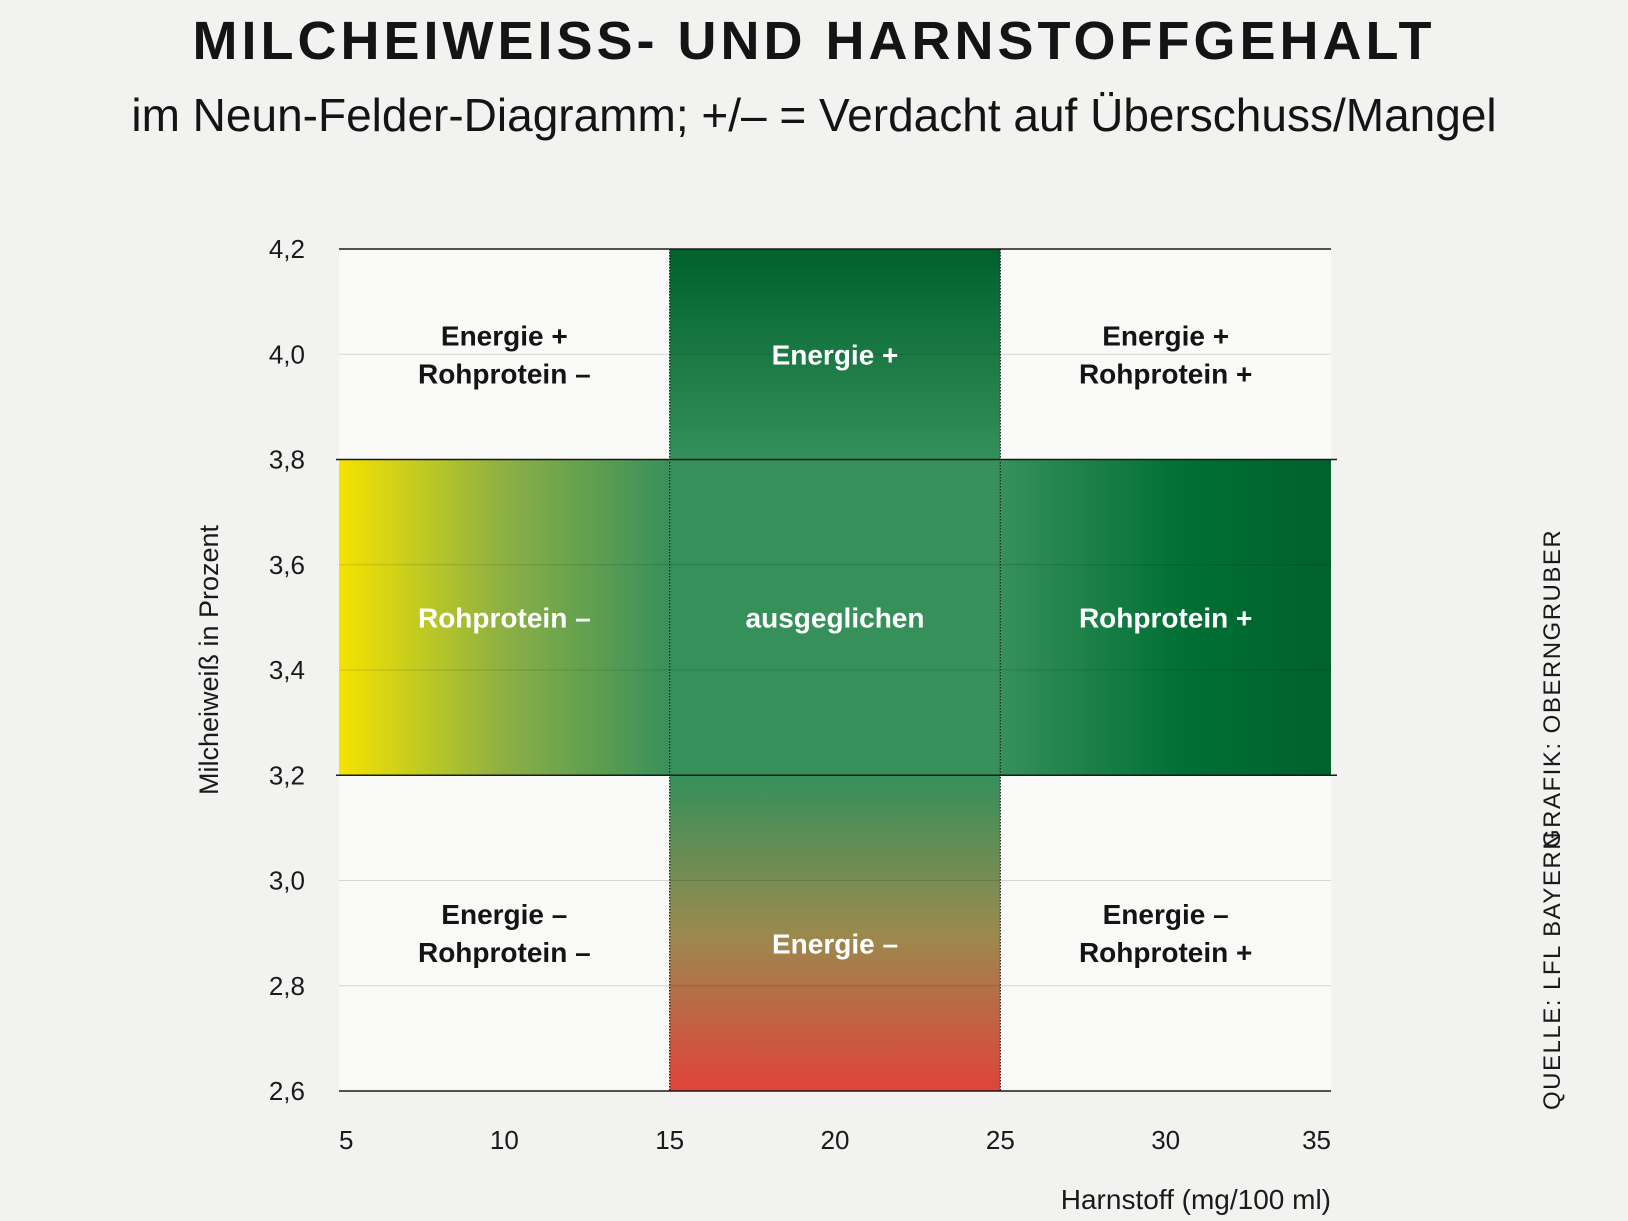  I want to click on field-label-top-left-1: Rohprotein –, so click(504, 373).